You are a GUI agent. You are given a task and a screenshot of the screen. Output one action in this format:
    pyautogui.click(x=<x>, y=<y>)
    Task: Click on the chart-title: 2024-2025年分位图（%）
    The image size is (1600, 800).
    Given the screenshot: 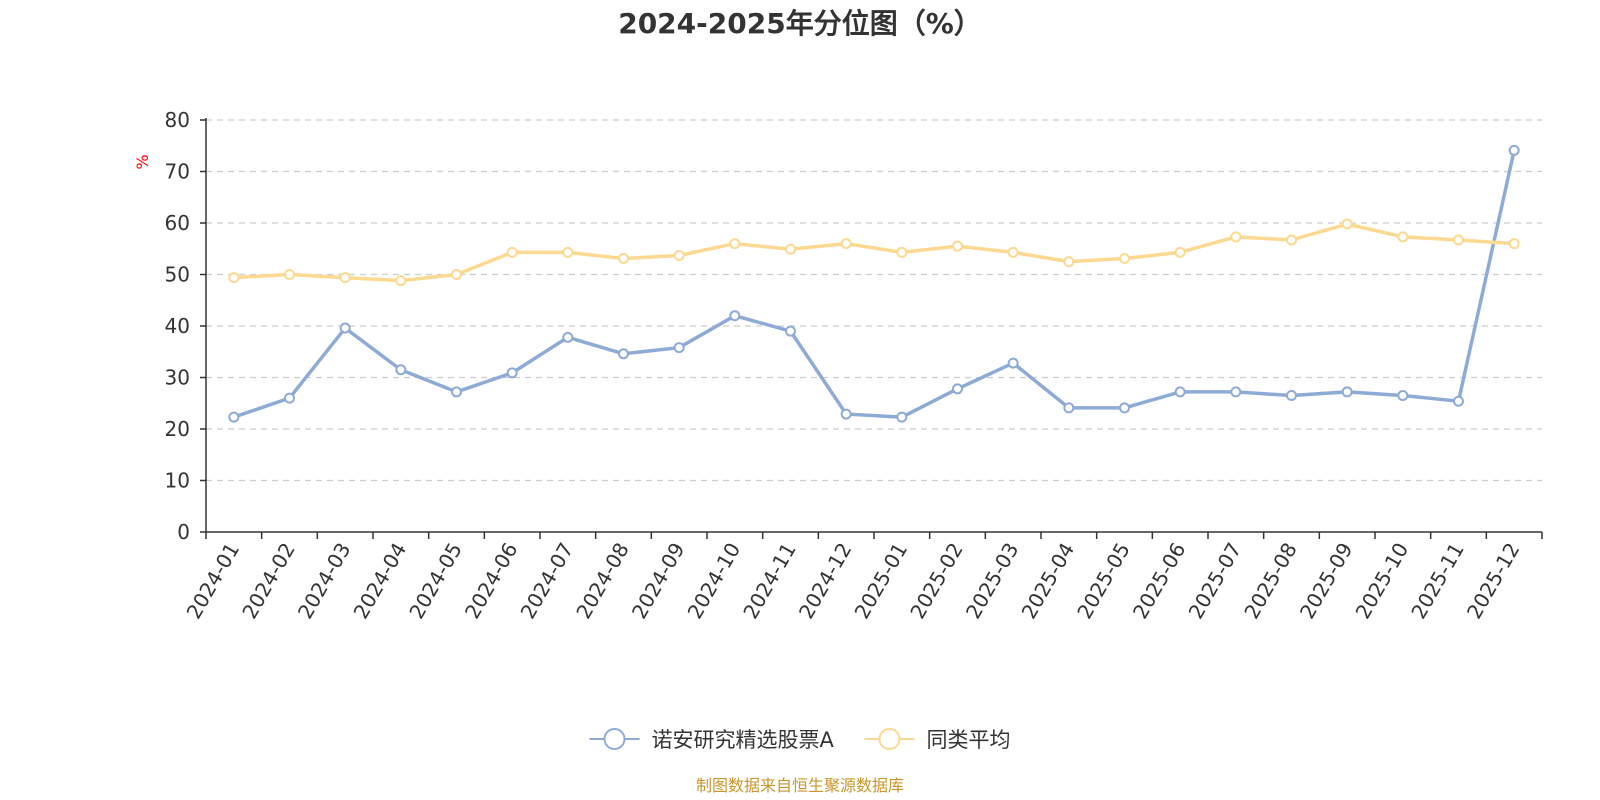 What is the action you would take?
    pyautogui.click(x=800, y=23)
    